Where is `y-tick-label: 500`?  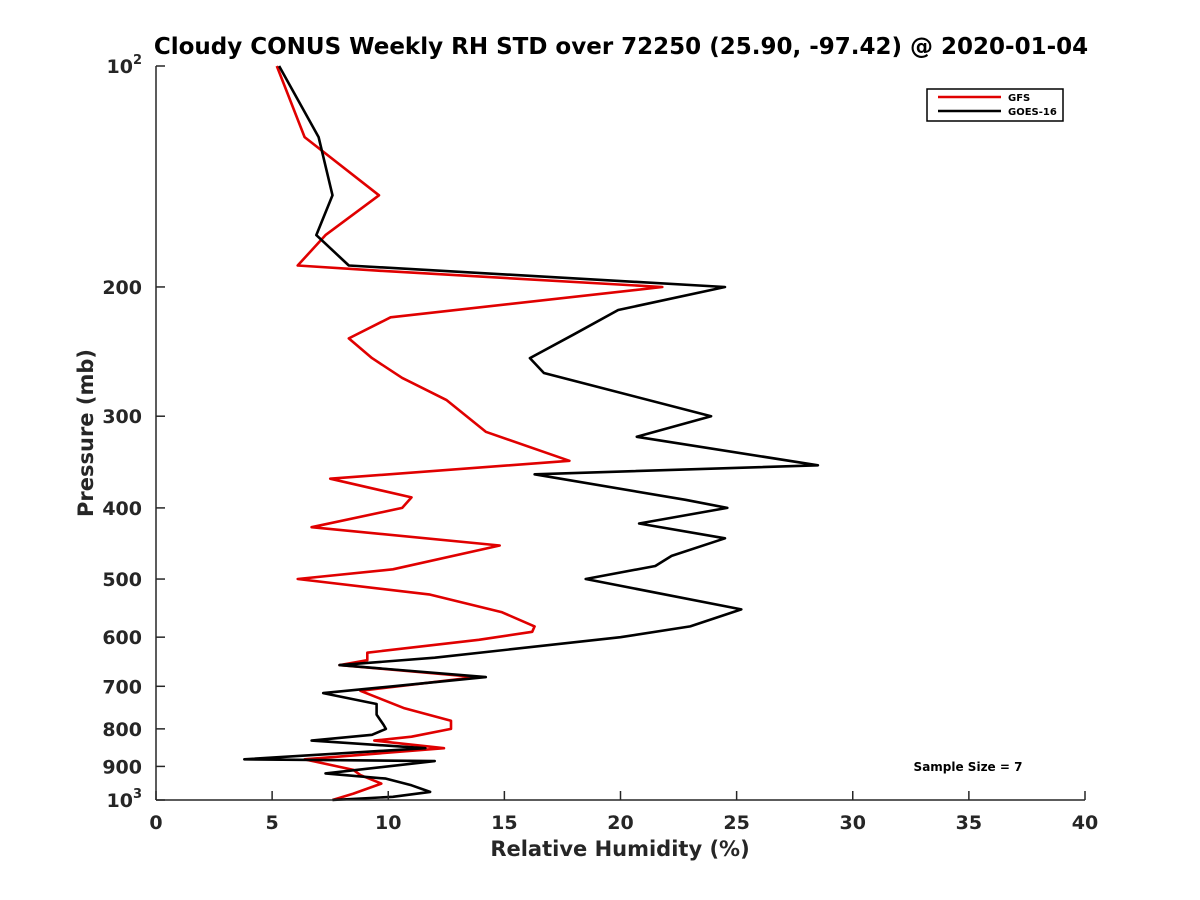
y-tick-label: 500 is located at coordinates (122, 580).